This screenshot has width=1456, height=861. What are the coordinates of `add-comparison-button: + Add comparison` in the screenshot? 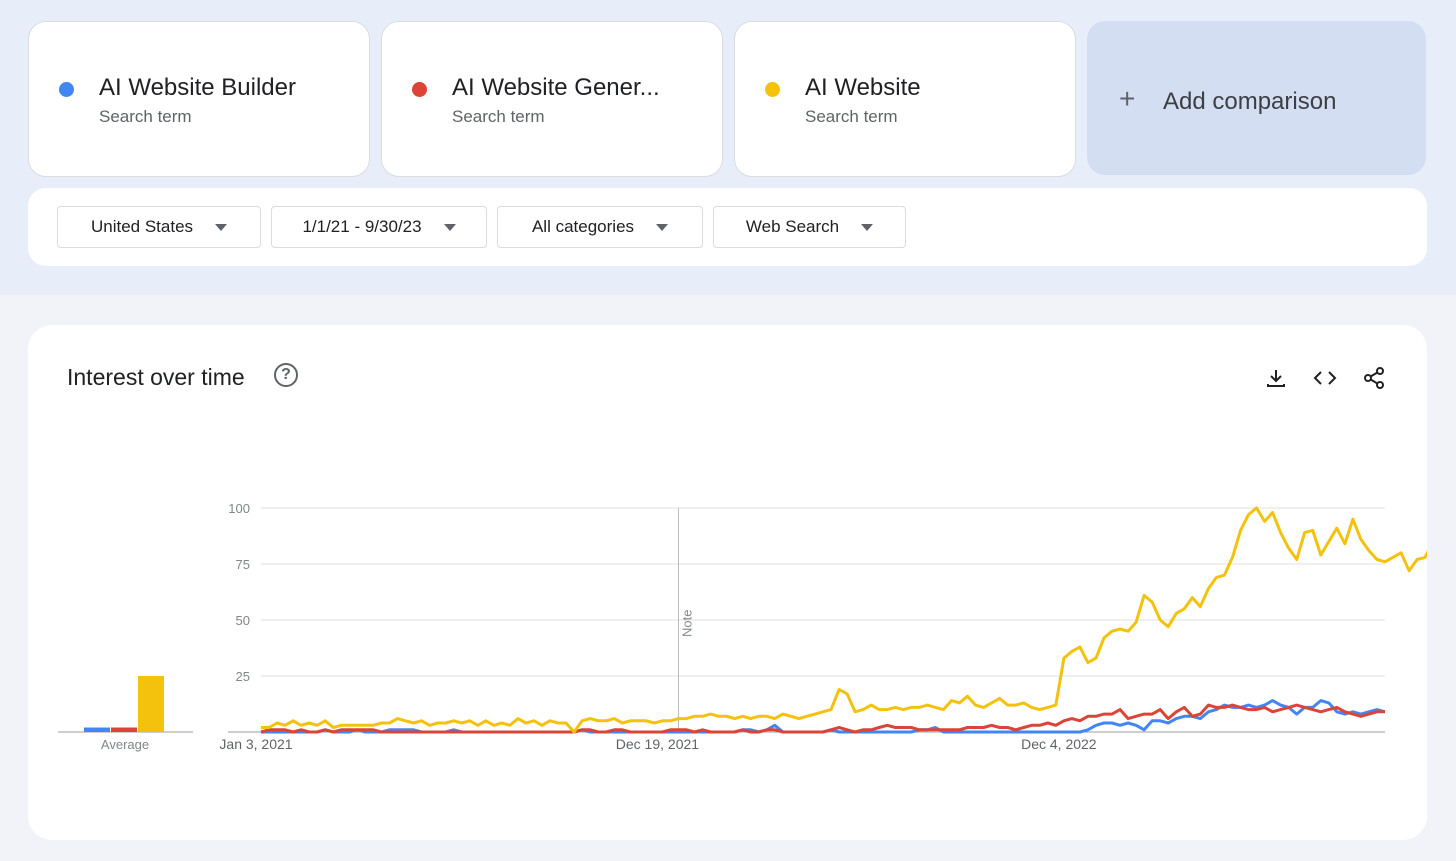 It's located at (1256, 98).